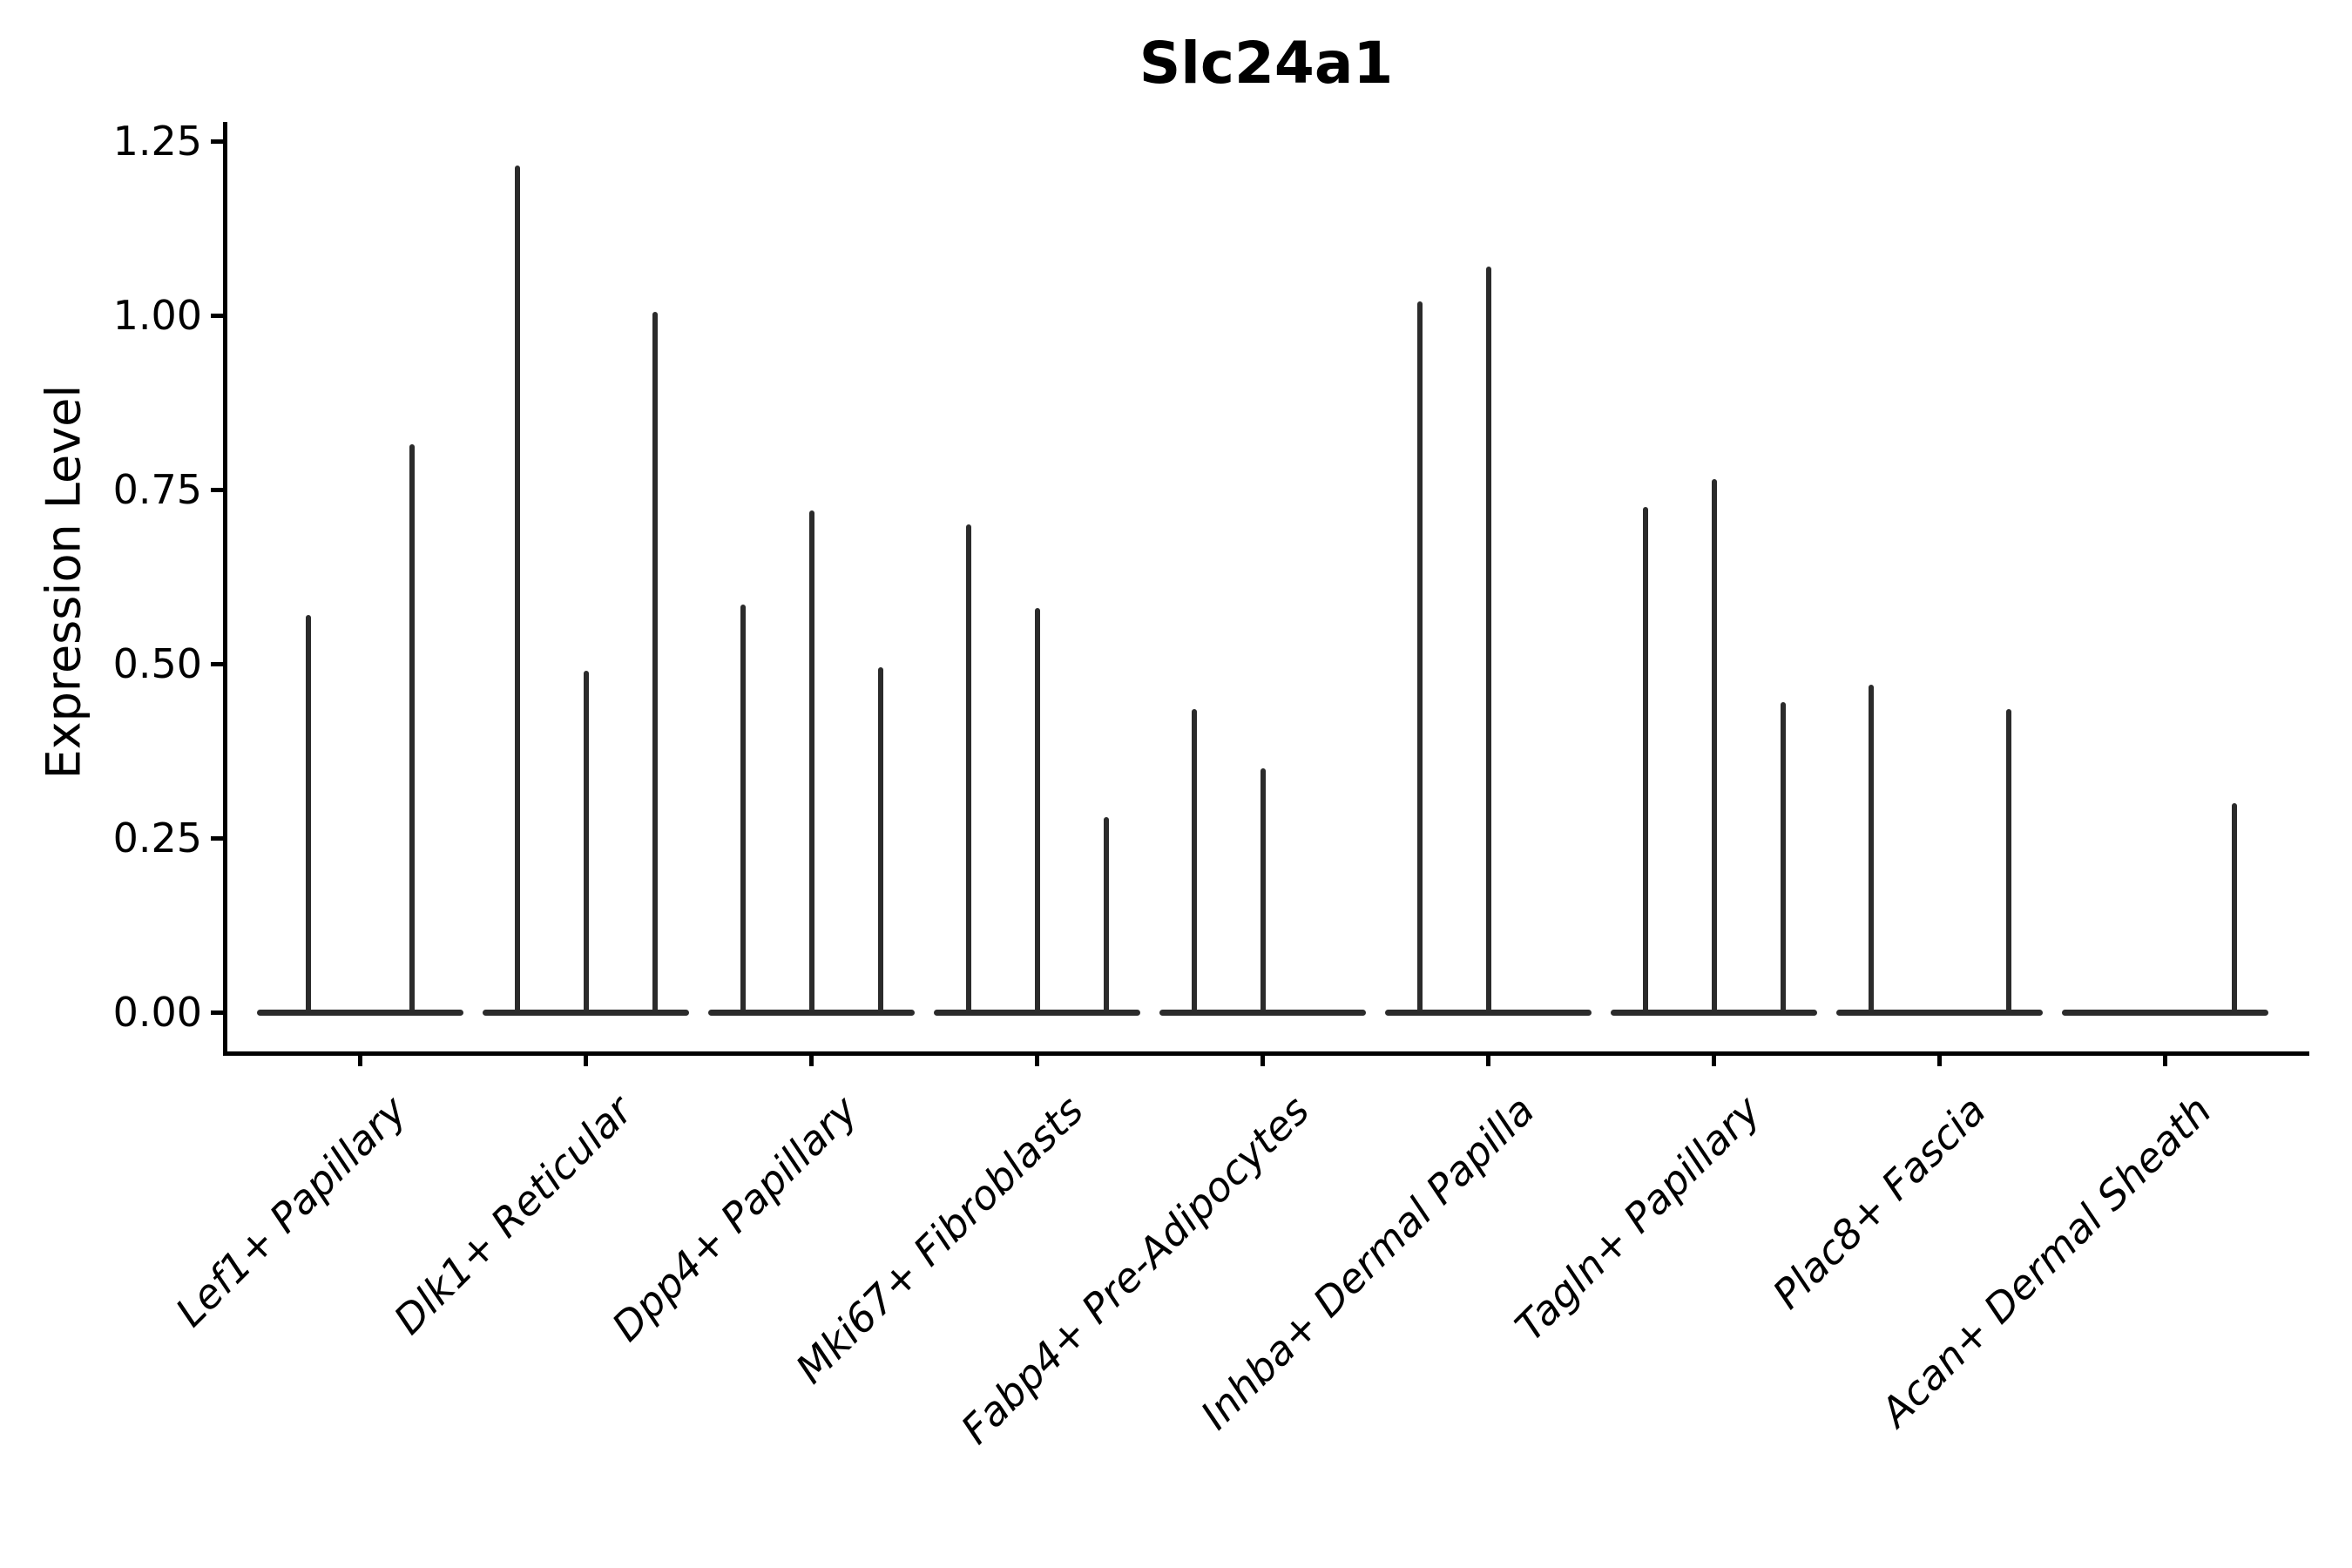 The width and height of the screenshot is (2352, 1568). Describe the element at coordinates (736, 1218) in the screenshot. I see `x-tick-label: Dpp4+ Papillary` at that location.